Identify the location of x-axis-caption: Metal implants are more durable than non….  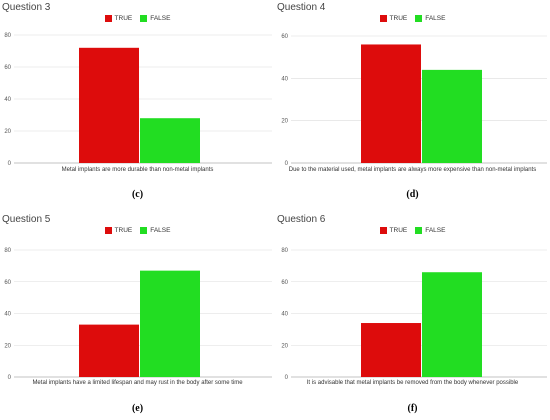
(137, 170).